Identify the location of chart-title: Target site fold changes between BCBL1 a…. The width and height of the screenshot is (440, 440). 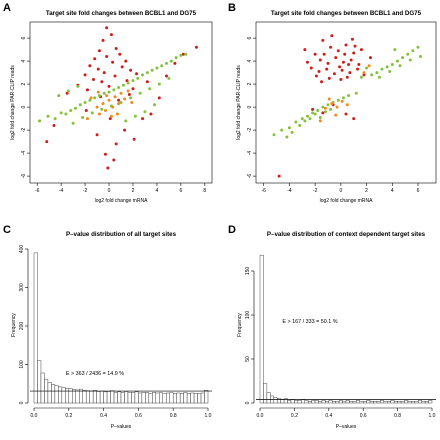
(121, 13).